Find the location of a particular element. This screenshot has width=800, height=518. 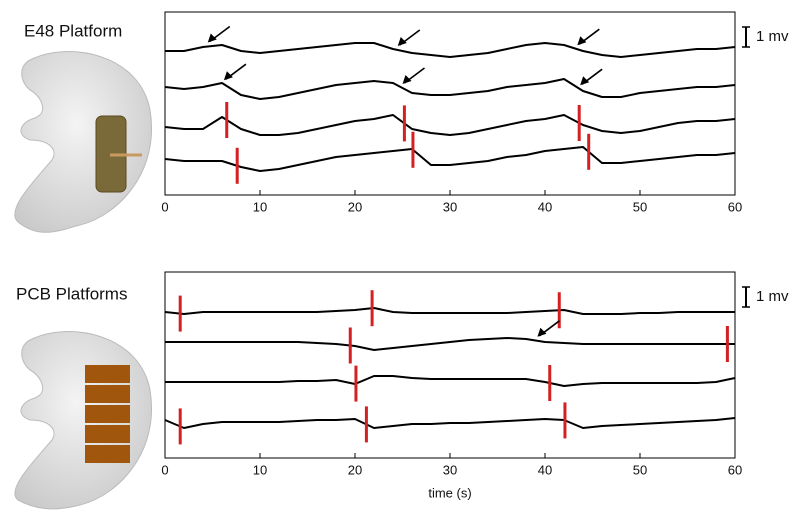

brain-pcb is located at coordinates (83, 420).